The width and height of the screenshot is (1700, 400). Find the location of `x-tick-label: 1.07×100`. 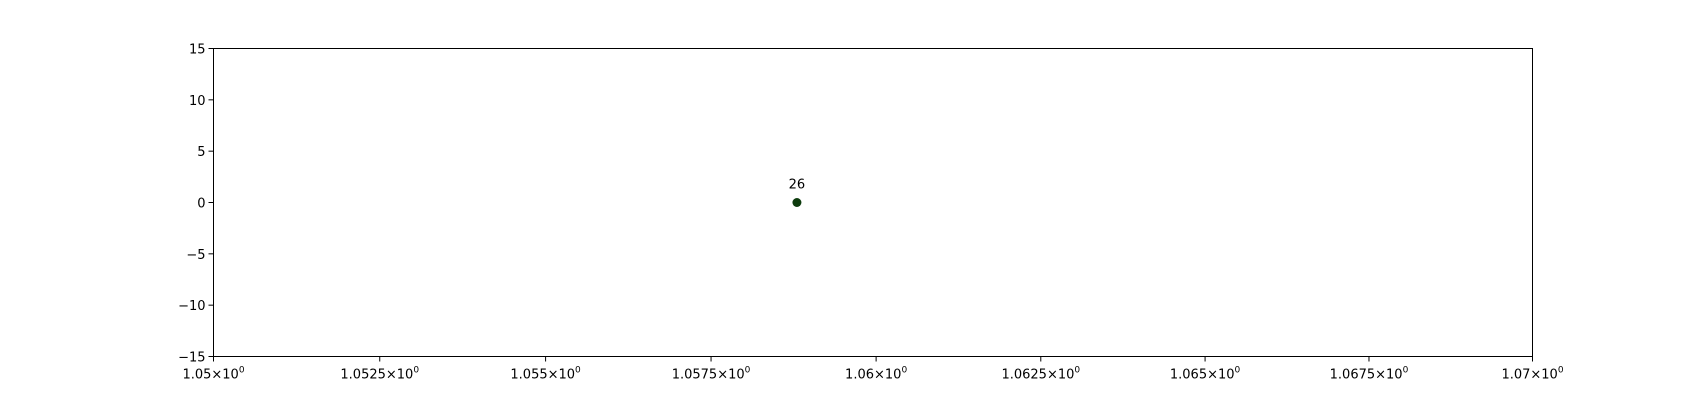

x-tick-label: 1.07×100 is located at coordinates (1532, 374).